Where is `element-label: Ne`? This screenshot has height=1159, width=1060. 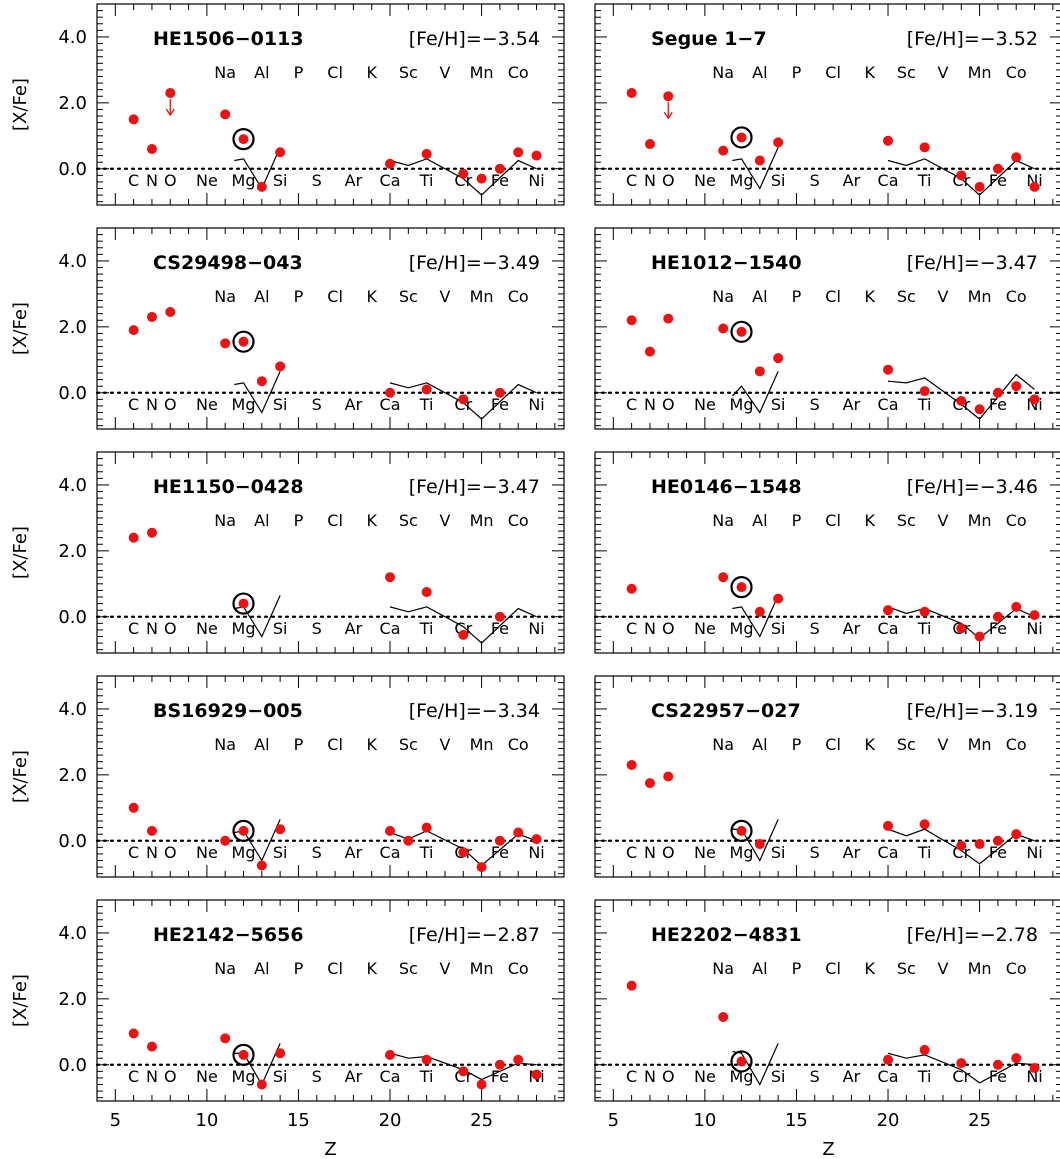 element-label: Ne is located at coordinates (207, 628).